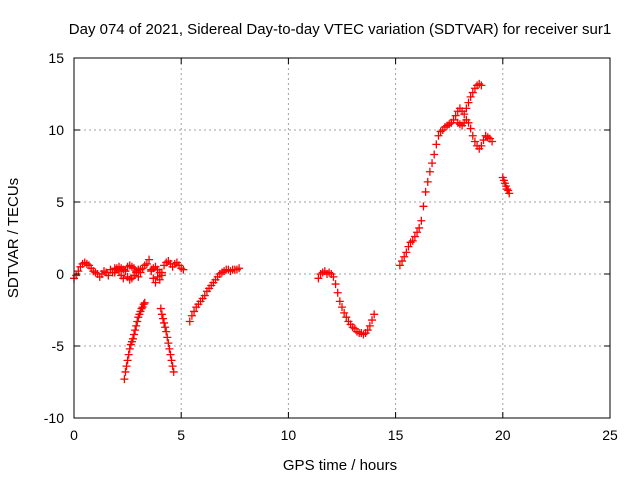 This screenshot has height=480, width=640. Describe the element at coordinates (340, 465) in the screenshot. I see `x-axis-label: GPS time / hours` at that location.